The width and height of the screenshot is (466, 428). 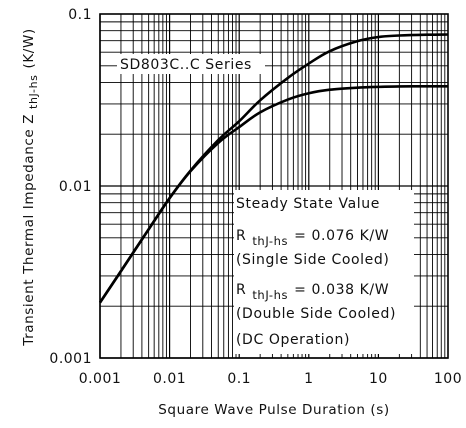 What do you see at coordinates (316, 314) in the screenshot?
I see `double-side-label: (Double Side Cooled)` at bounding box center [316, 314].